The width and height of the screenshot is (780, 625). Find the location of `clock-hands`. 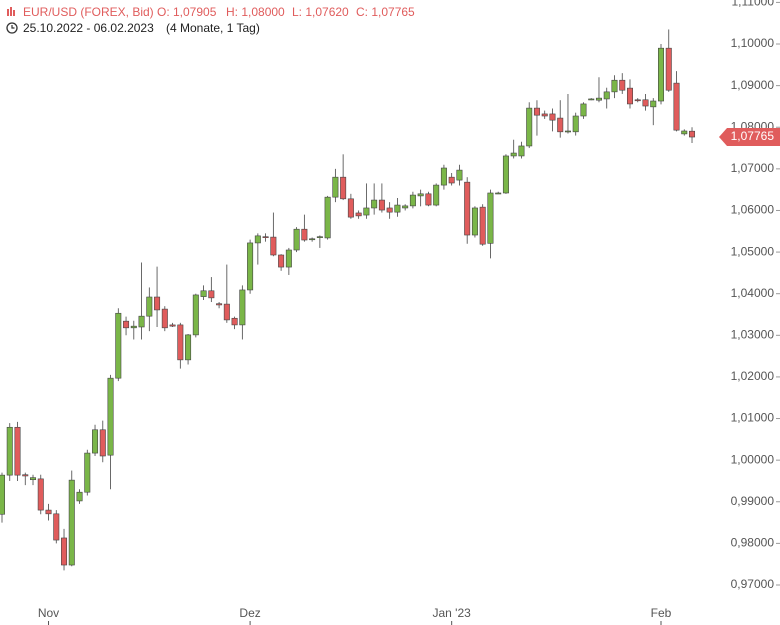

clock-hands is located at coordinates (13, 27).